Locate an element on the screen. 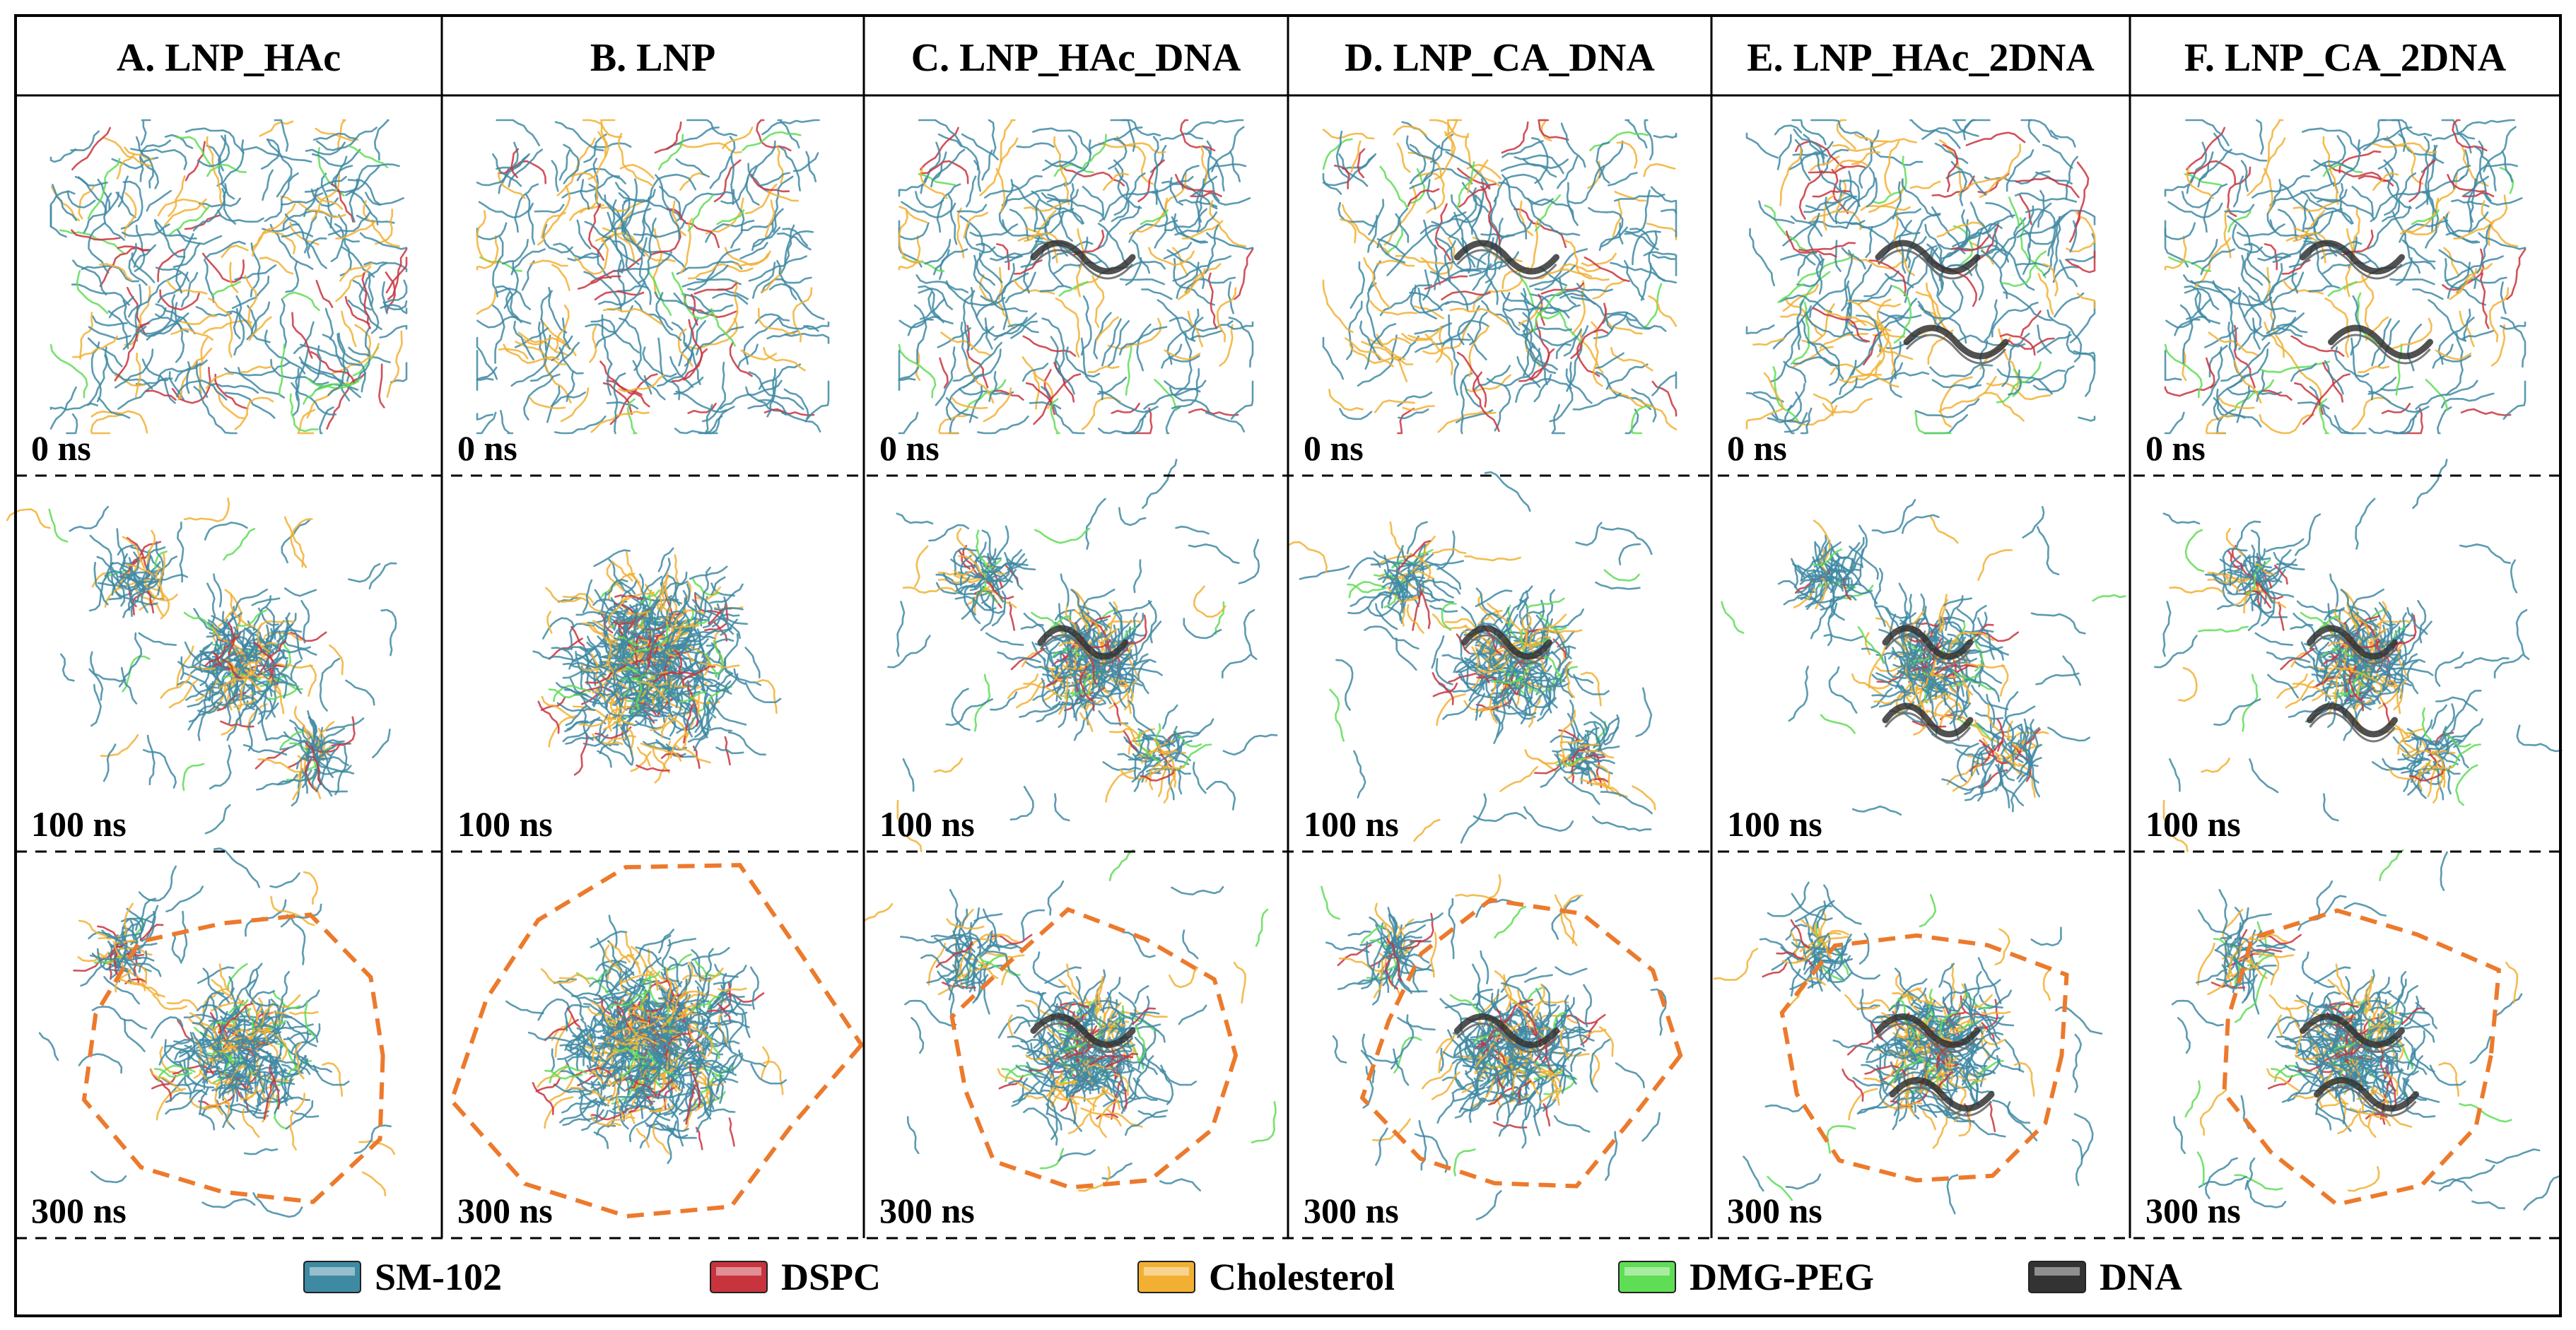  legend-item: SM-102 is located at coordinates (402, 1277).